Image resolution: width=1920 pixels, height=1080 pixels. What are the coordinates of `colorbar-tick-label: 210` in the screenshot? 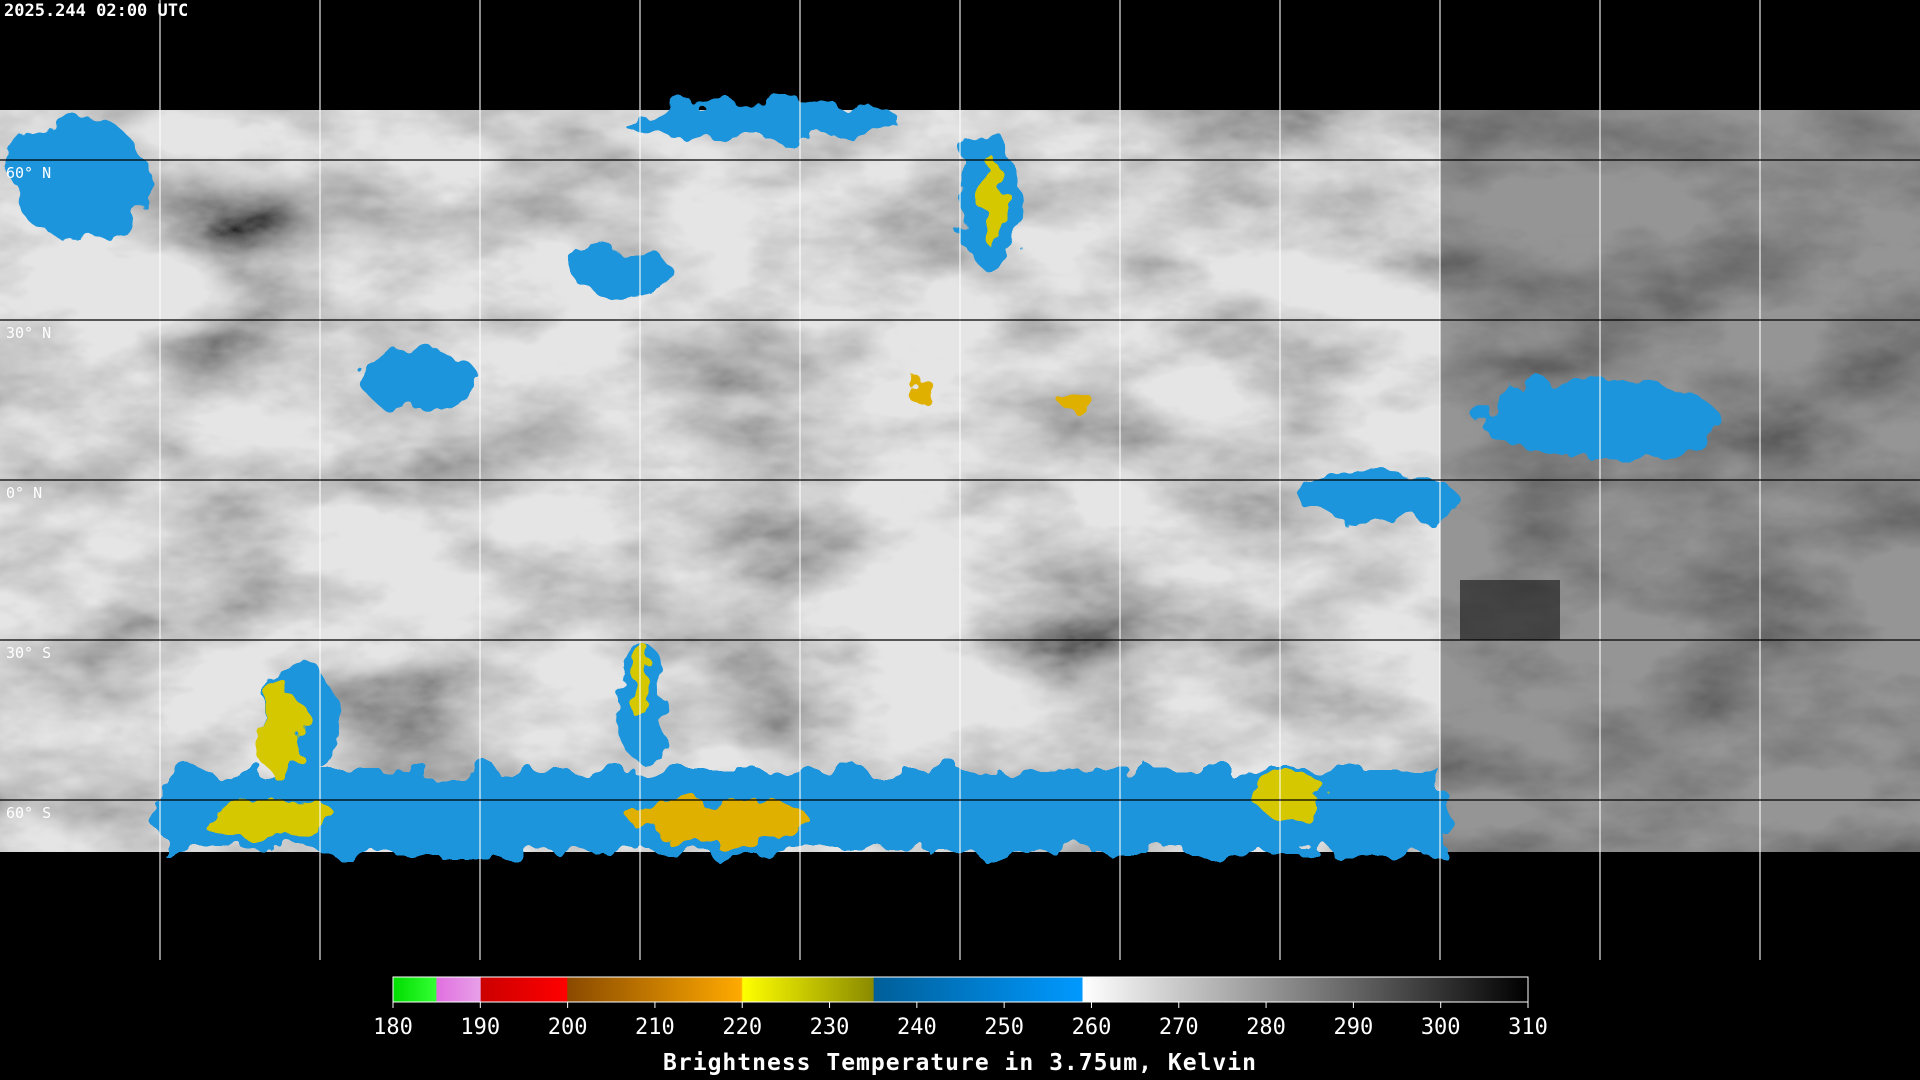 It's located at (655, 1027).